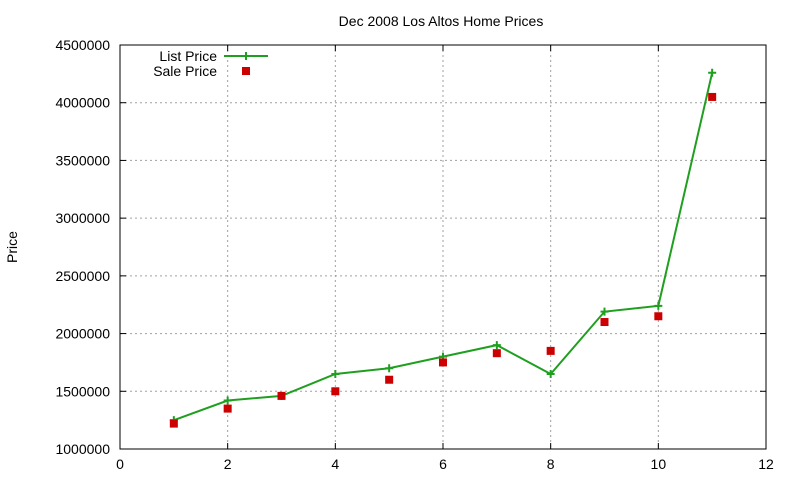 The width and height of the screenshot is (800, 480). What do you see at coordinates (82, 391) in the screenshot?
I see `y-tick-label: 1500000` at bounding box center [82, 391].